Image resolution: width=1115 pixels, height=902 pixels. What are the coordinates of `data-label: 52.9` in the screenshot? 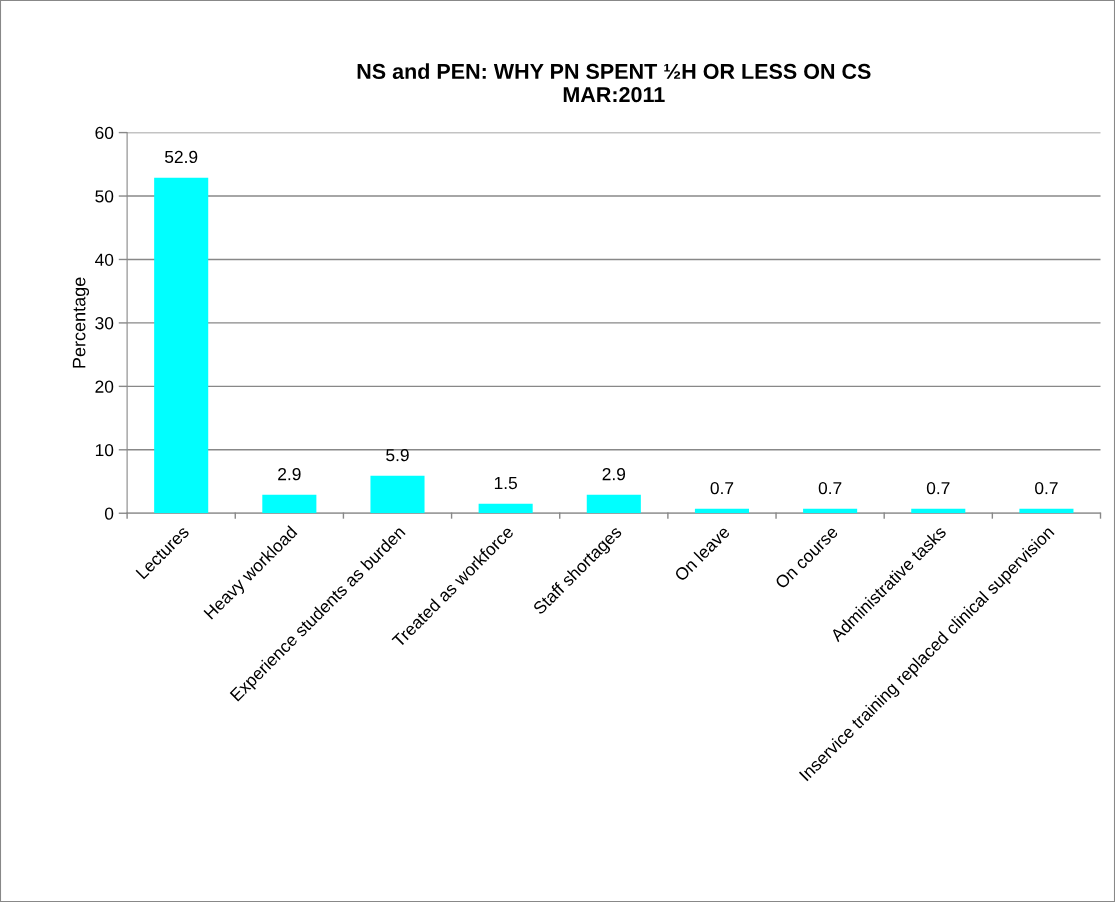 It's located at (181, 157).